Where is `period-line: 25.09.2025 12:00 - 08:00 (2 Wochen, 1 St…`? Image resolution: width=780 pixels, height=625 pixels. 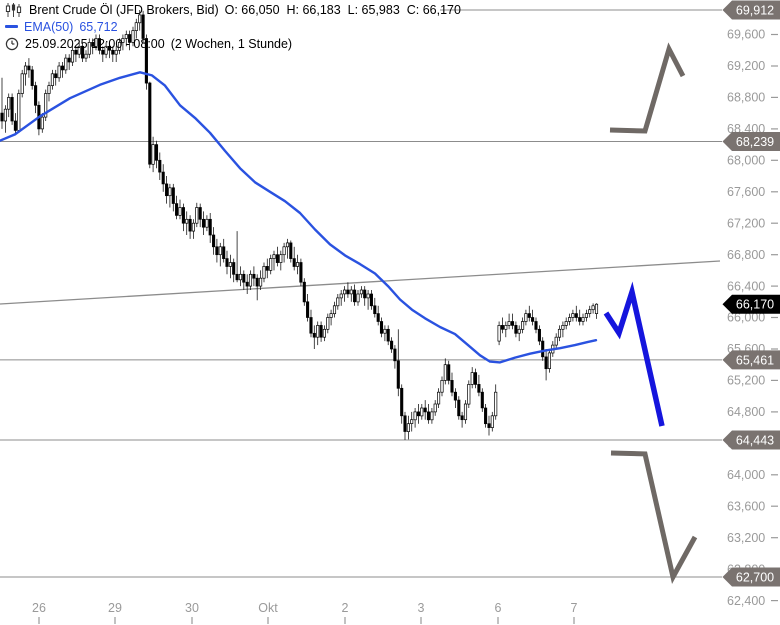 period-line: 25.09.2025 12:00 - 08:00 (2 Wochen, 1 St… is located at coordinates (230, 43).